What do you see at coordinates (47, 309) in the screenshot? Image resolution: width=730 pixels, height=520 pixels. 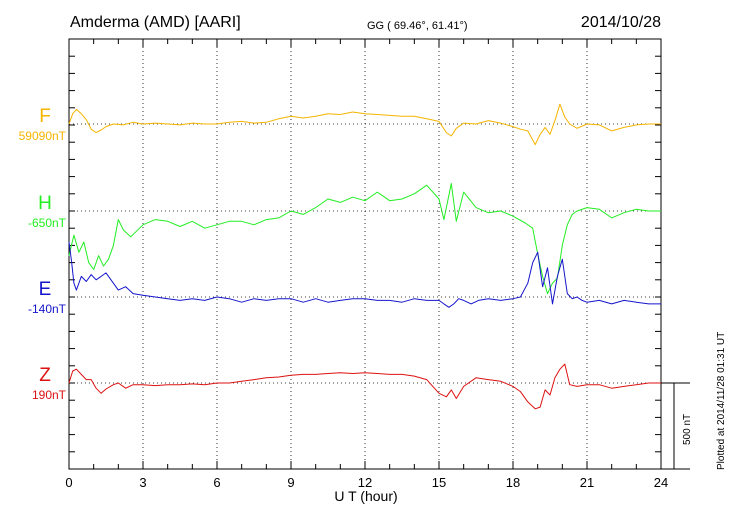 I see `channel-baseline-e: -140nT` at bounding box center [47, 309].